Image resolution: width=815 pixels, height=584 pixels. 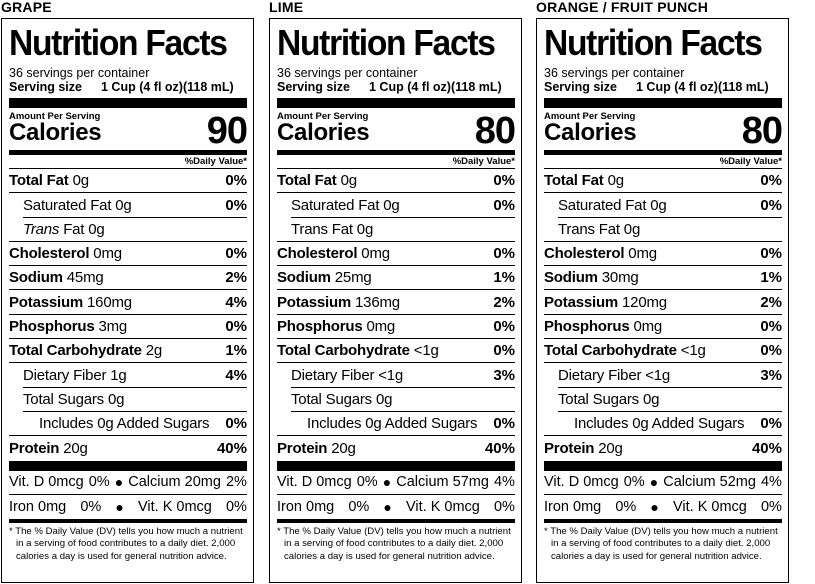 What do you see at coordinates (590, 116) in the screenshot?
I see `amount-per-serving: Amount Per Serving` at bounding box center [590, 116].